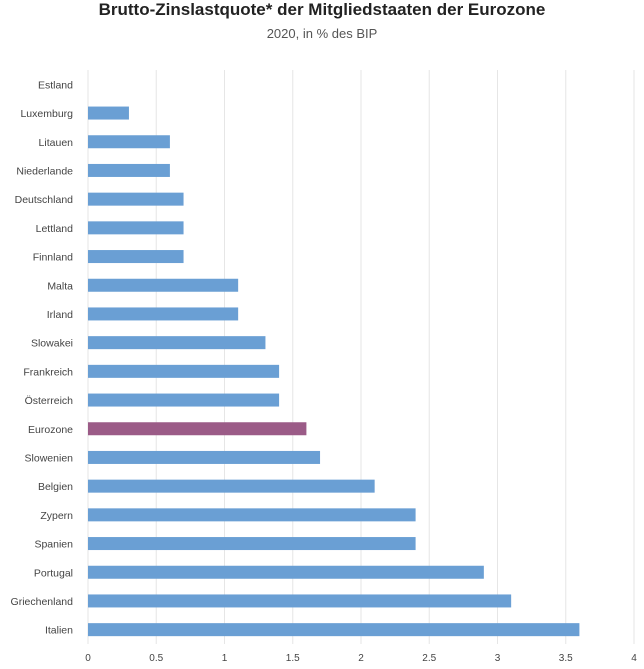  What do you see at coordinates (46, 114) in the screenshot?
I see `category-label: Luxemburg` at bounding box center [46, 114].